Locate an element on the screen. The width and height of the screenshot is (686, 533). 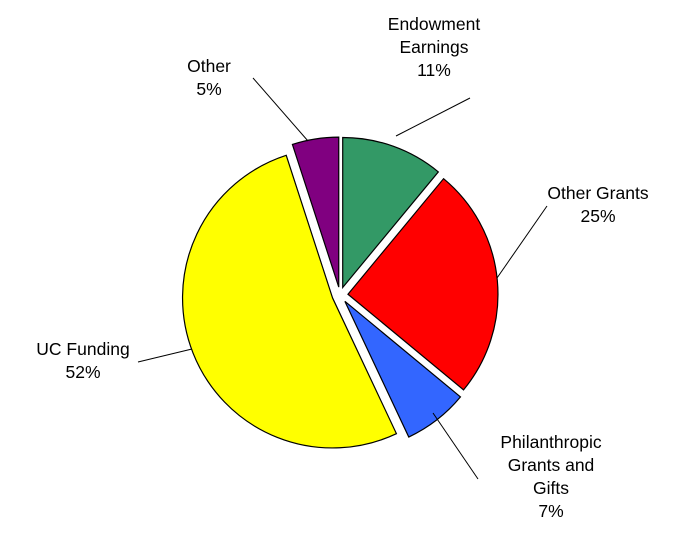
pie-slice-other-grants is located at coordinates (423, 284).